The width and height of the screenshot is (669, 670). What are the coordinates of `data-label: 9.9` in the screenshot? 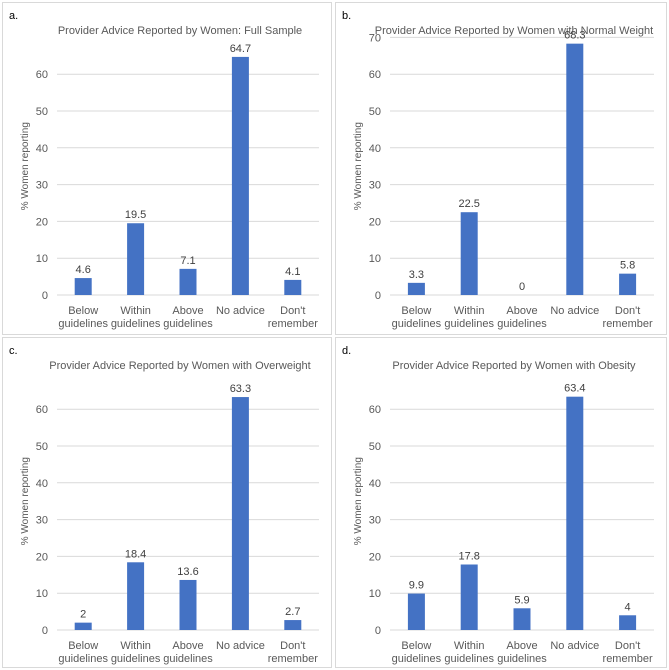 It's located at (416, 586).